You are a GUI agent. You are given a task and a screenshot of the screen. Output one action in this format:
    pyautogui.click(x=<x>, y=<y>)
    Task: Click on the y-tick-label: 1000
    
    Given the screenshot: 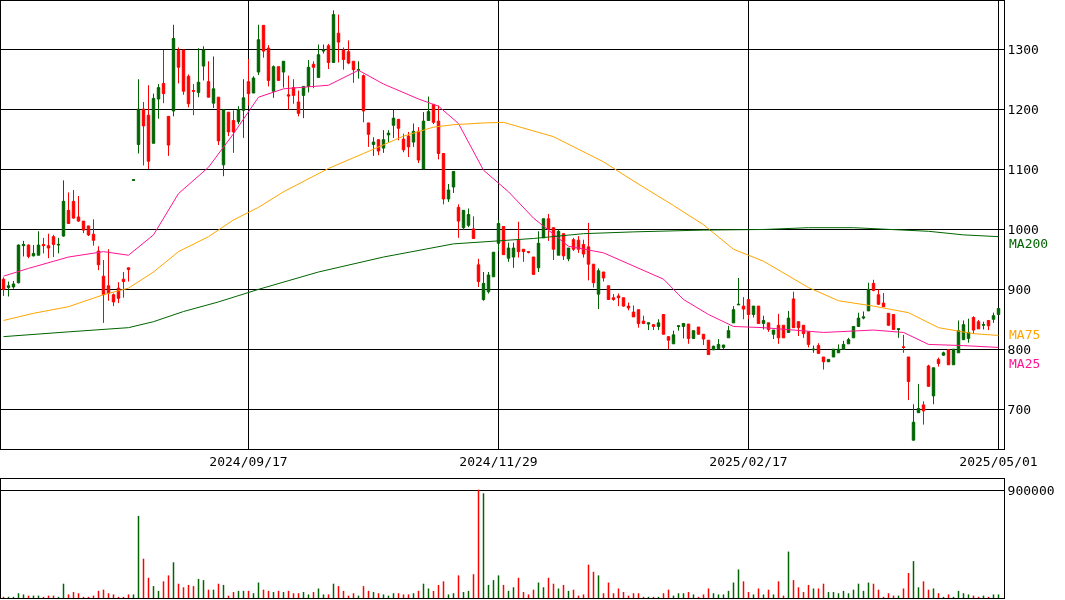 What is the action you would take?
    pyautogui.click(x=1023, y=230)
    